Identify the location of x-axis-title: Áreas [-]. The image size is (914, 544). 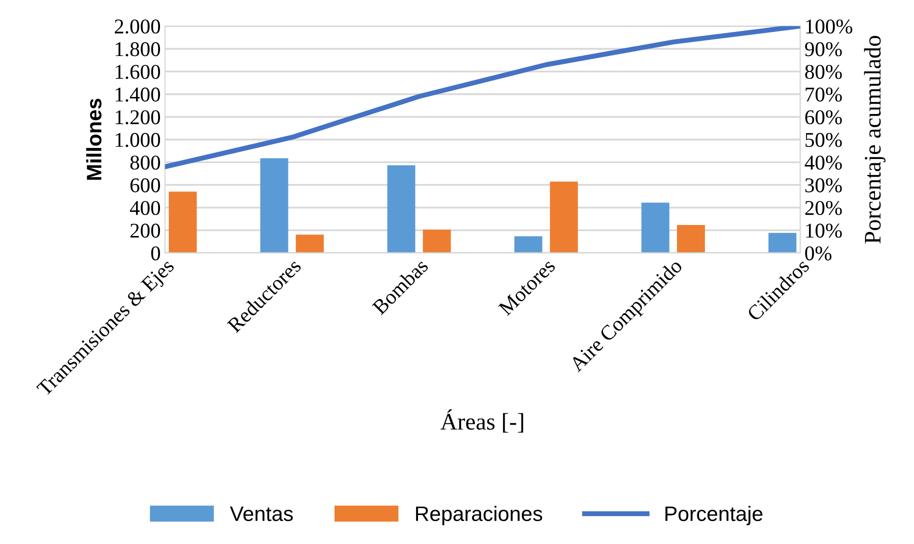
(482, 421).